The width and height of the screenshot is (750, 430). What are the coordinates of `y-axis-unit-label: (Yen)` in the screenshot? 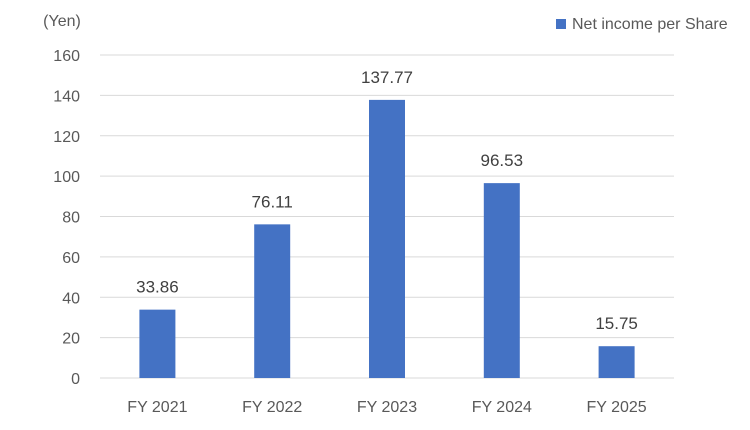 It's located at (62, 21).